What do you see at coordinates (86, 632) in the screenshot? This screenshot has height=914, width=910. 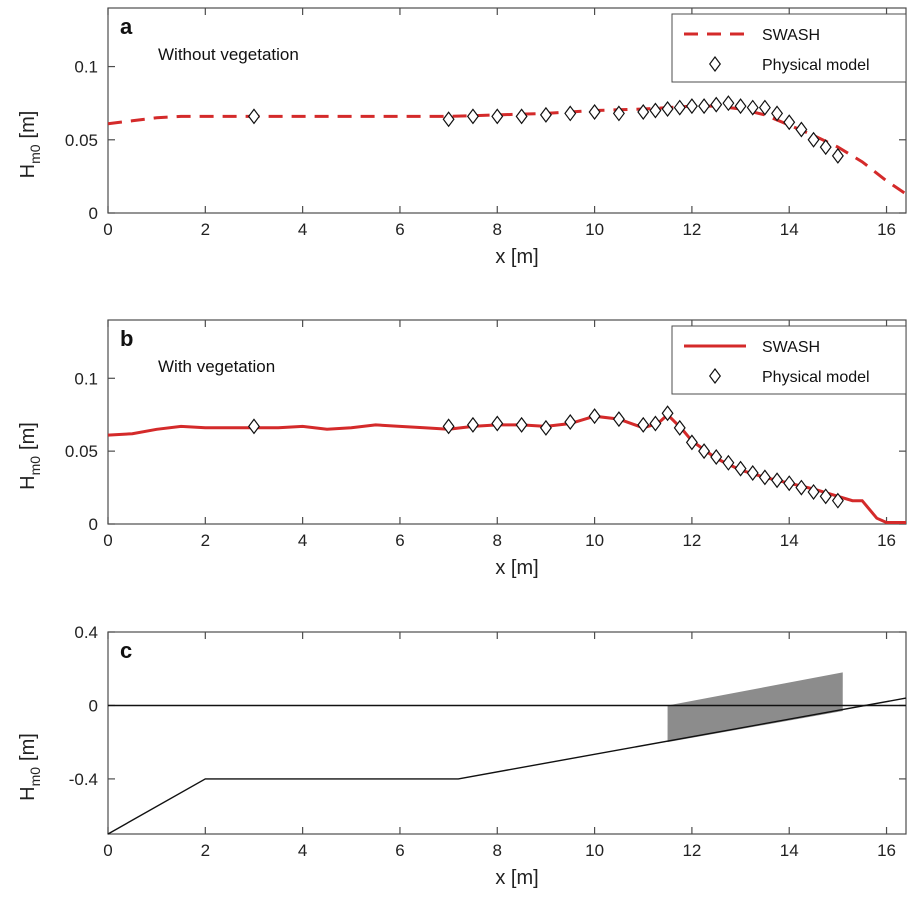 I see `y-tick-label: 0.4` at bounding box center [86, 632].